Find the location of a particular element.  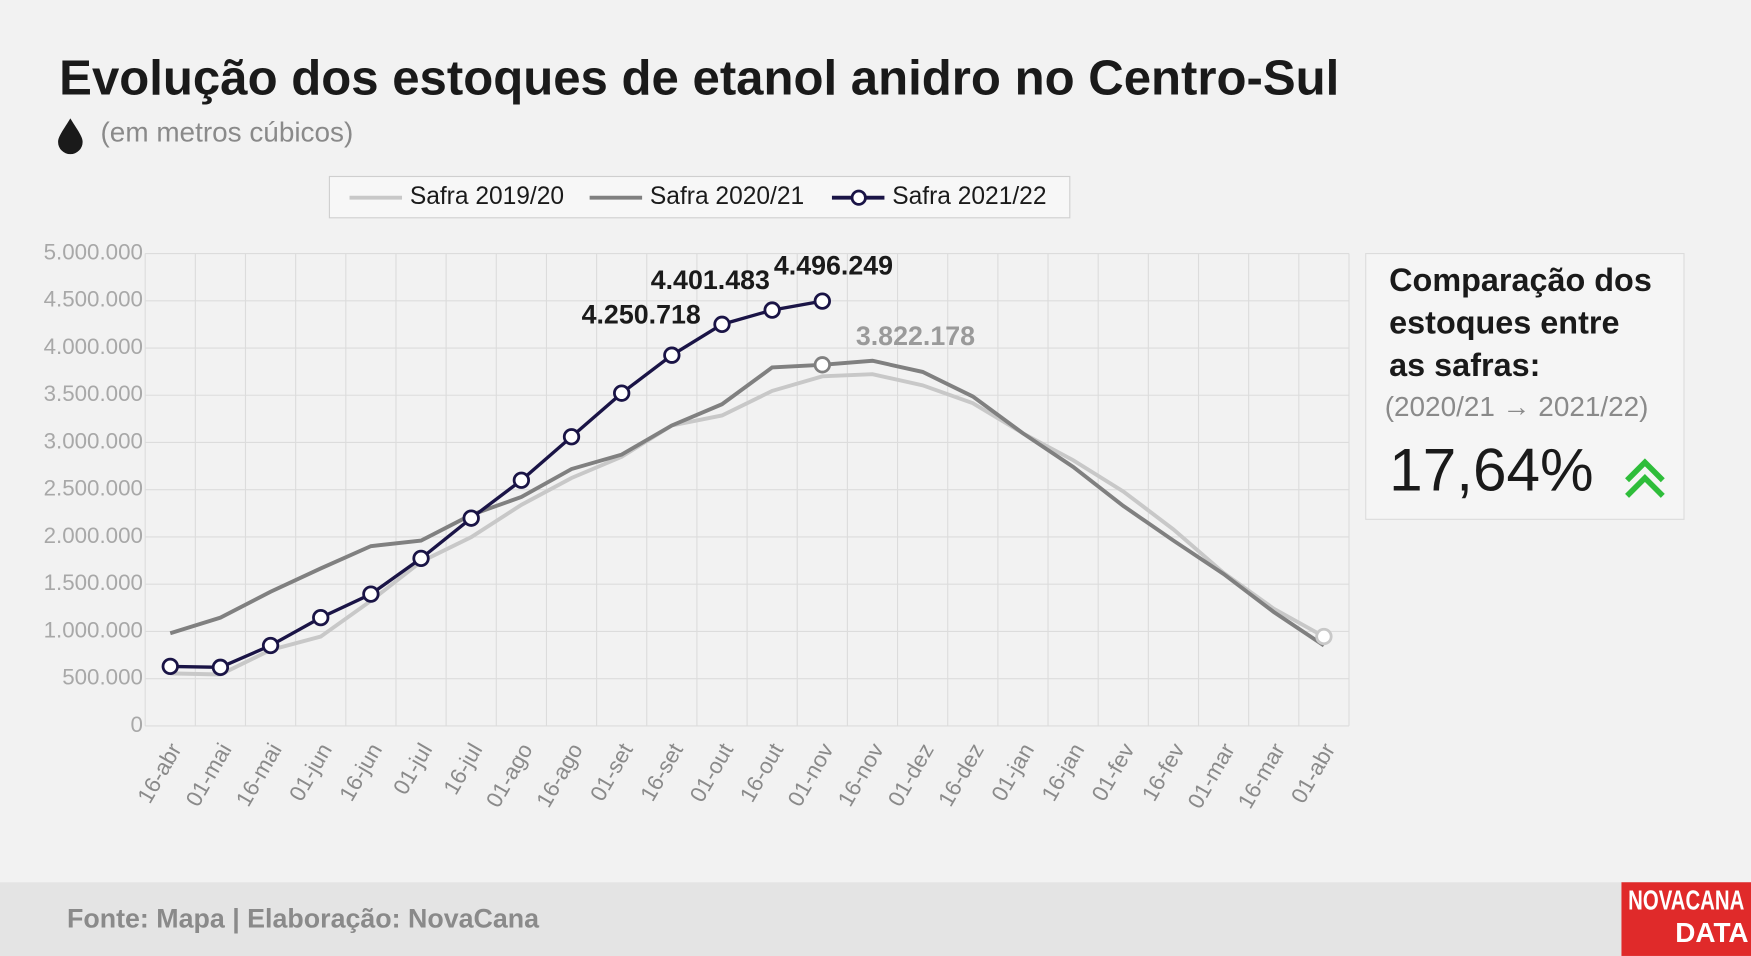

comparison-title: Comparação dos is located at coordinates (1520, 280).